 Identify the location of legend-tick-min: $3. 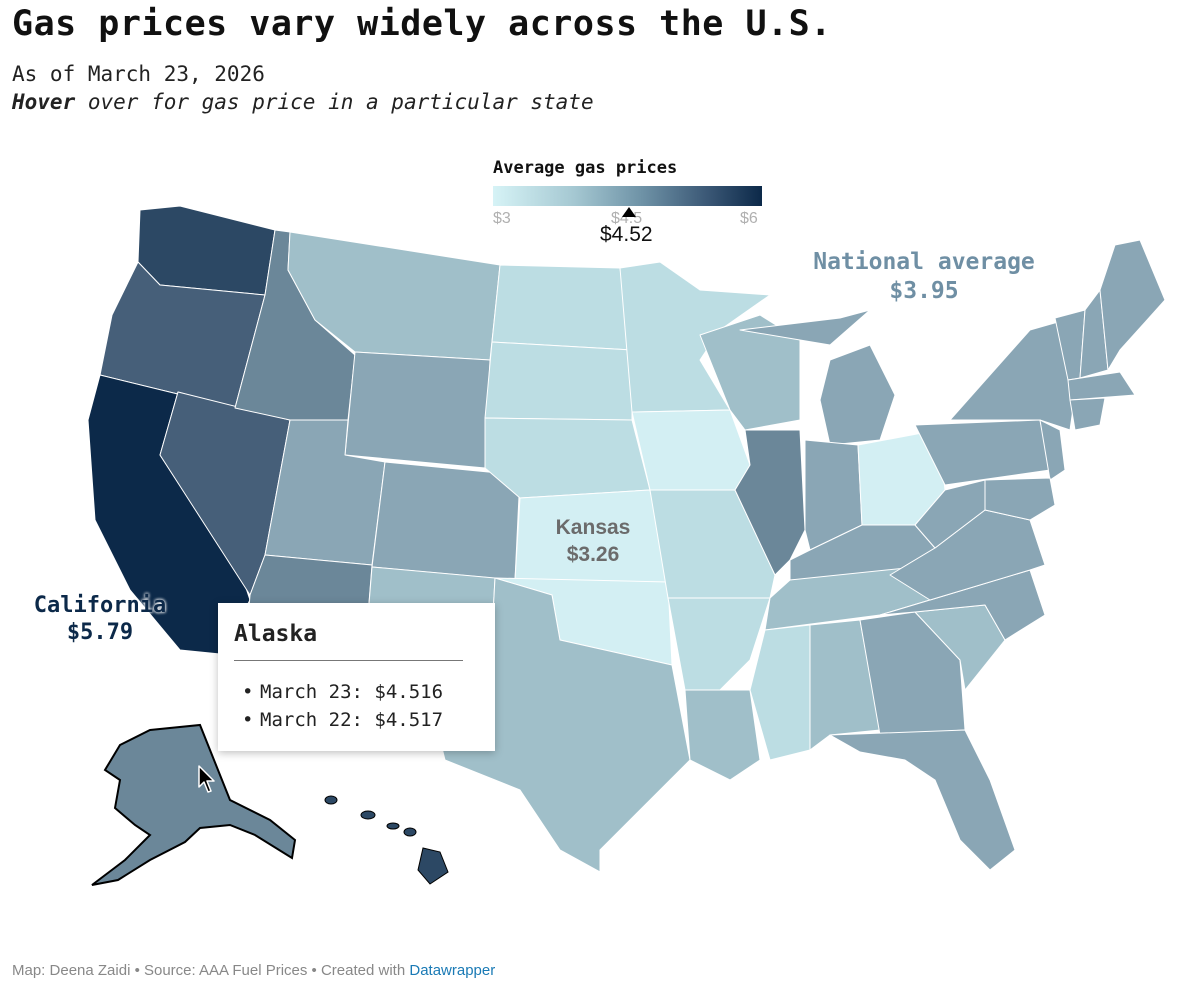
(502, 218).